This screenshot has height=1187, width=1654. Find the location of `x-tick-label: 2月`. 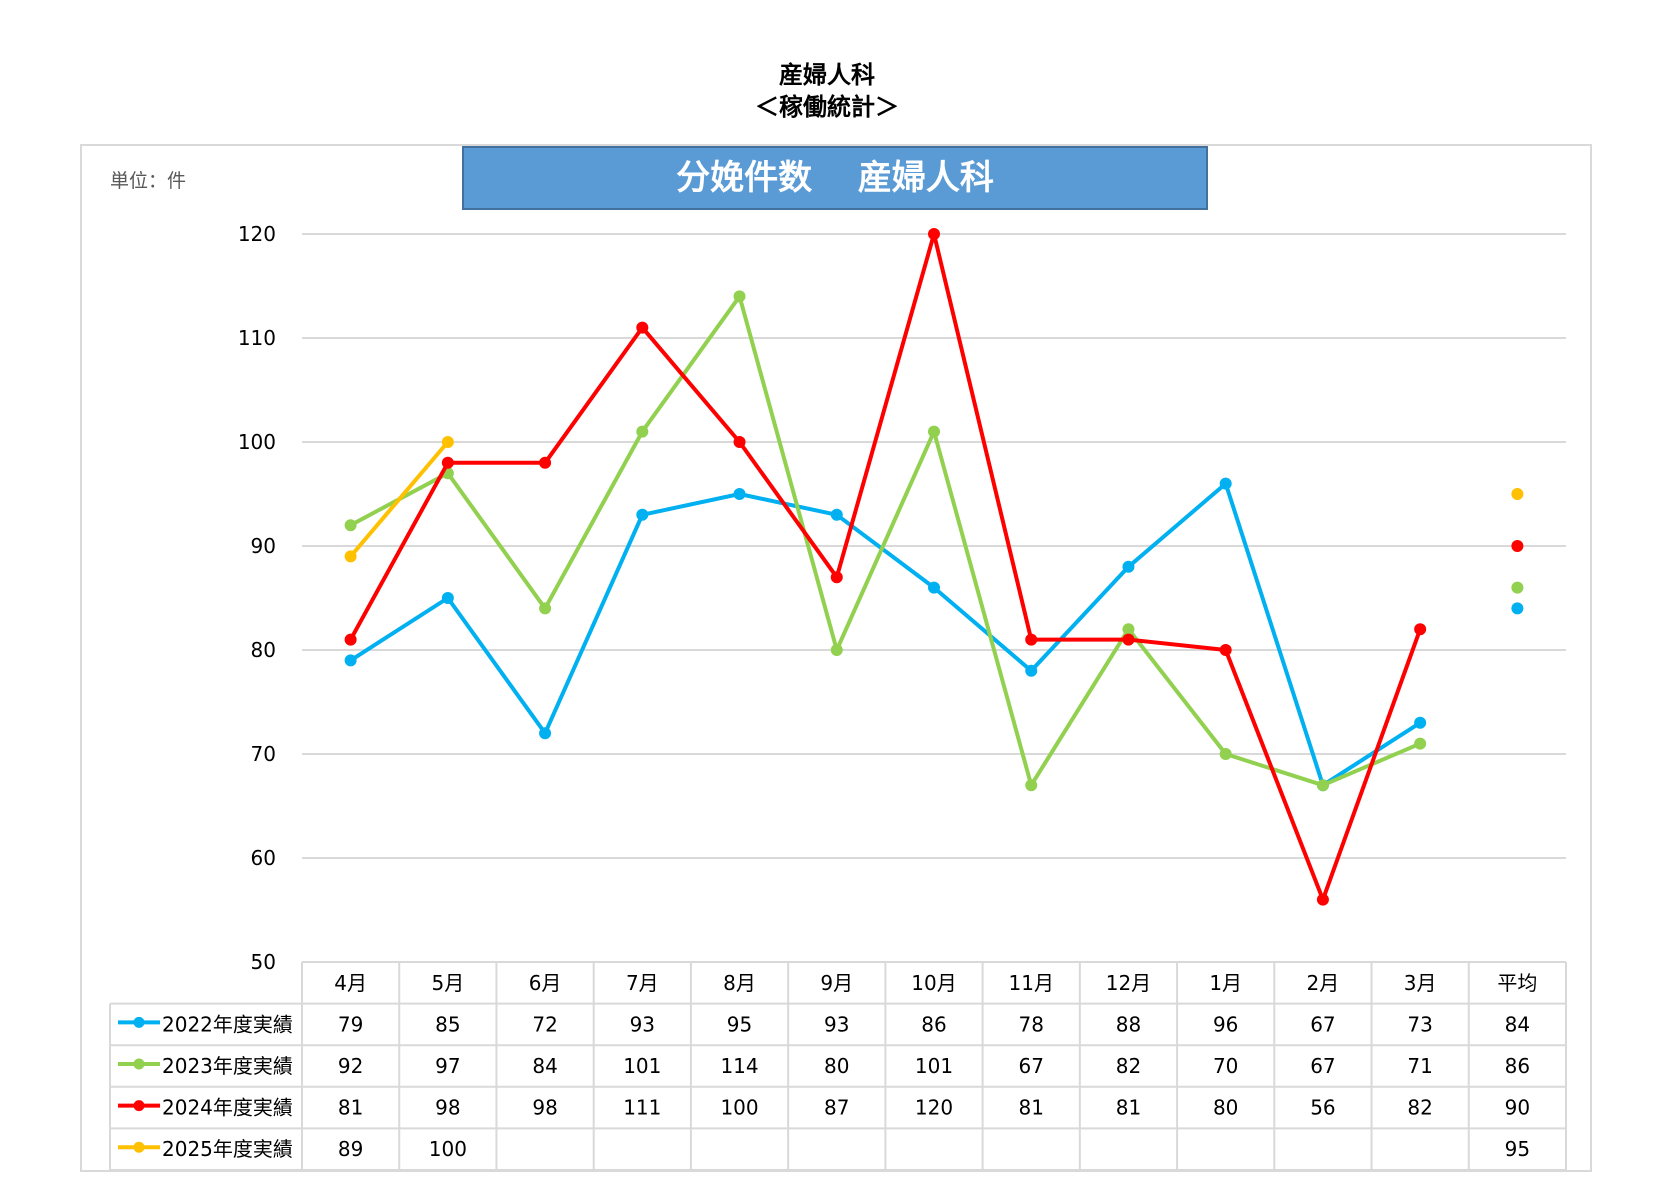

x-tick-label: 2月 is located at coordinates (1323, 983).